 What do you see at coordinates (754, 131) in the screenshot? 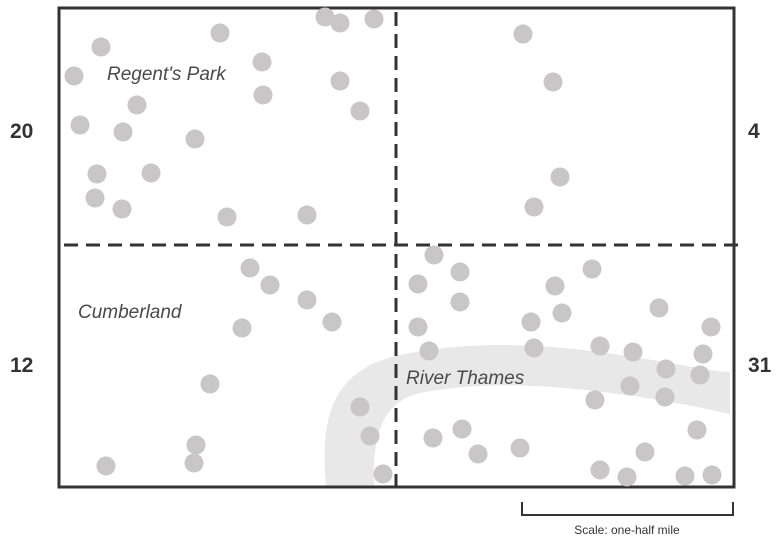
I see `count-top-right: 4` at bounding box center [754, 131].